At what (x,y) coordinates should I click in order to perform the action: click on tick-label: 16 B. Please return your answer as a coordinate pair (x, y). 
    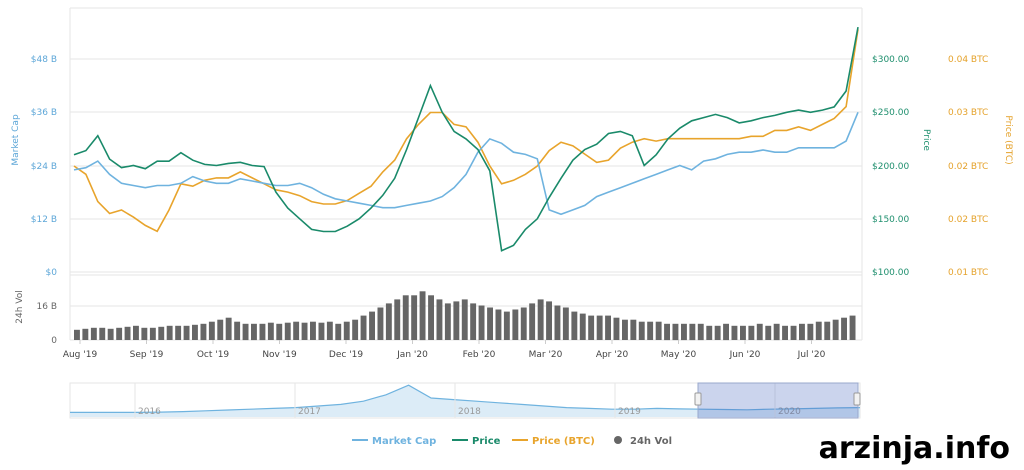
    Looking at the image, I should click on (47, 307).